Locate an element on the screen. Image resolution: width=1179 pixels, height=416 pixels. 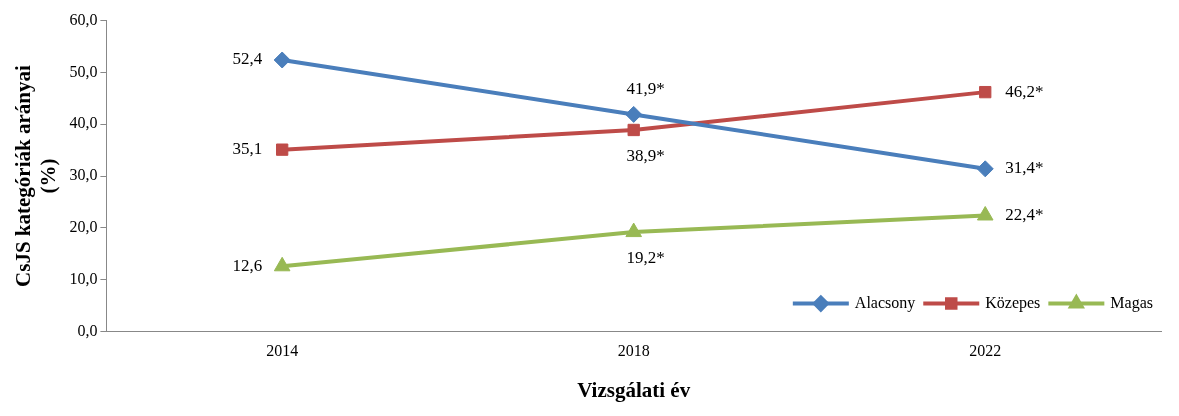
data-label: 52,4 is located at coordinates (247, 59).